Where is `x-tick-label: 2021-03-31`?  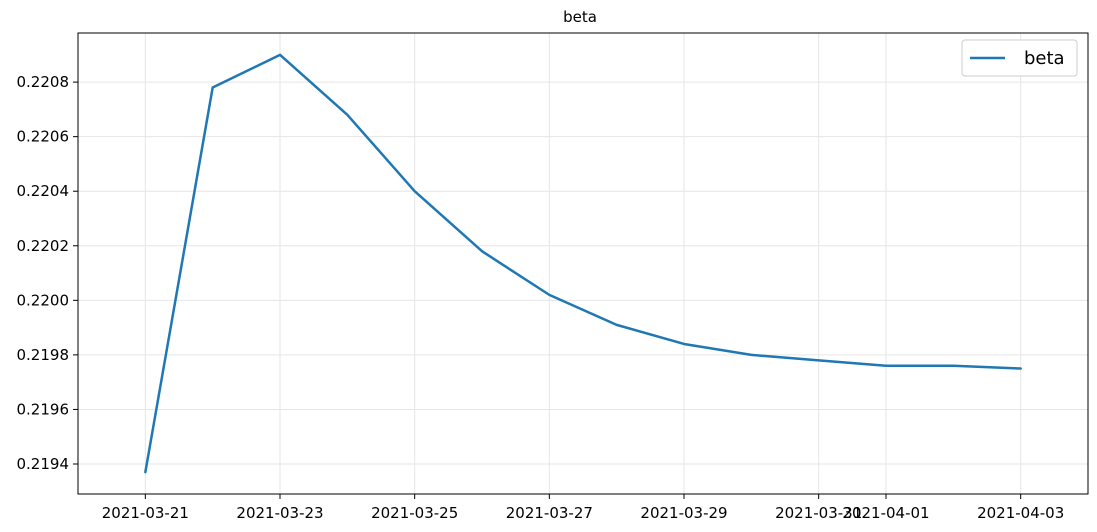 x-tick-label: 2021-03-31 is located at coordinates (818, 513).